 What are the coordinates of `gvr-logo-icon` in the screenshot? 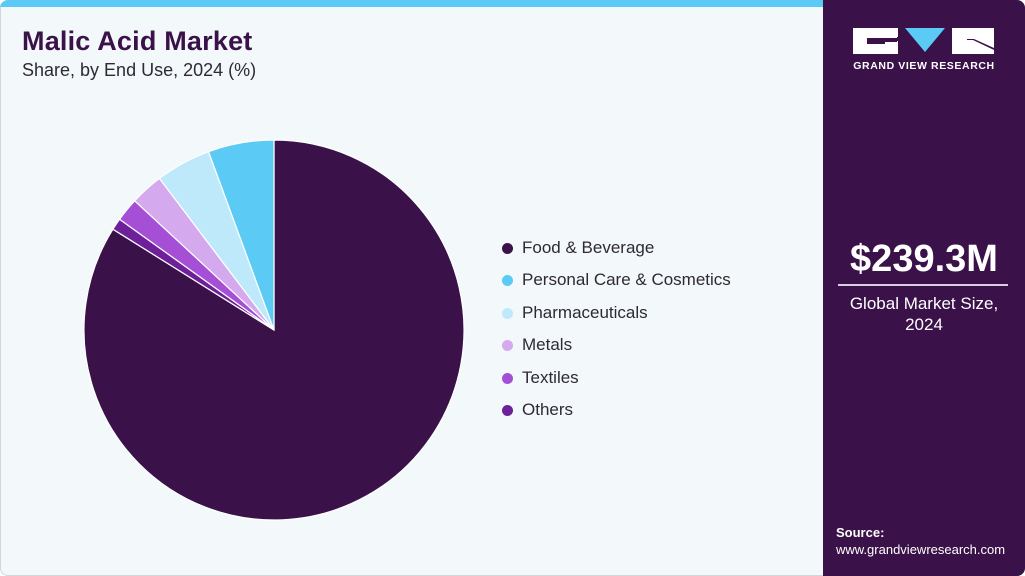 It's located at (923, 41).